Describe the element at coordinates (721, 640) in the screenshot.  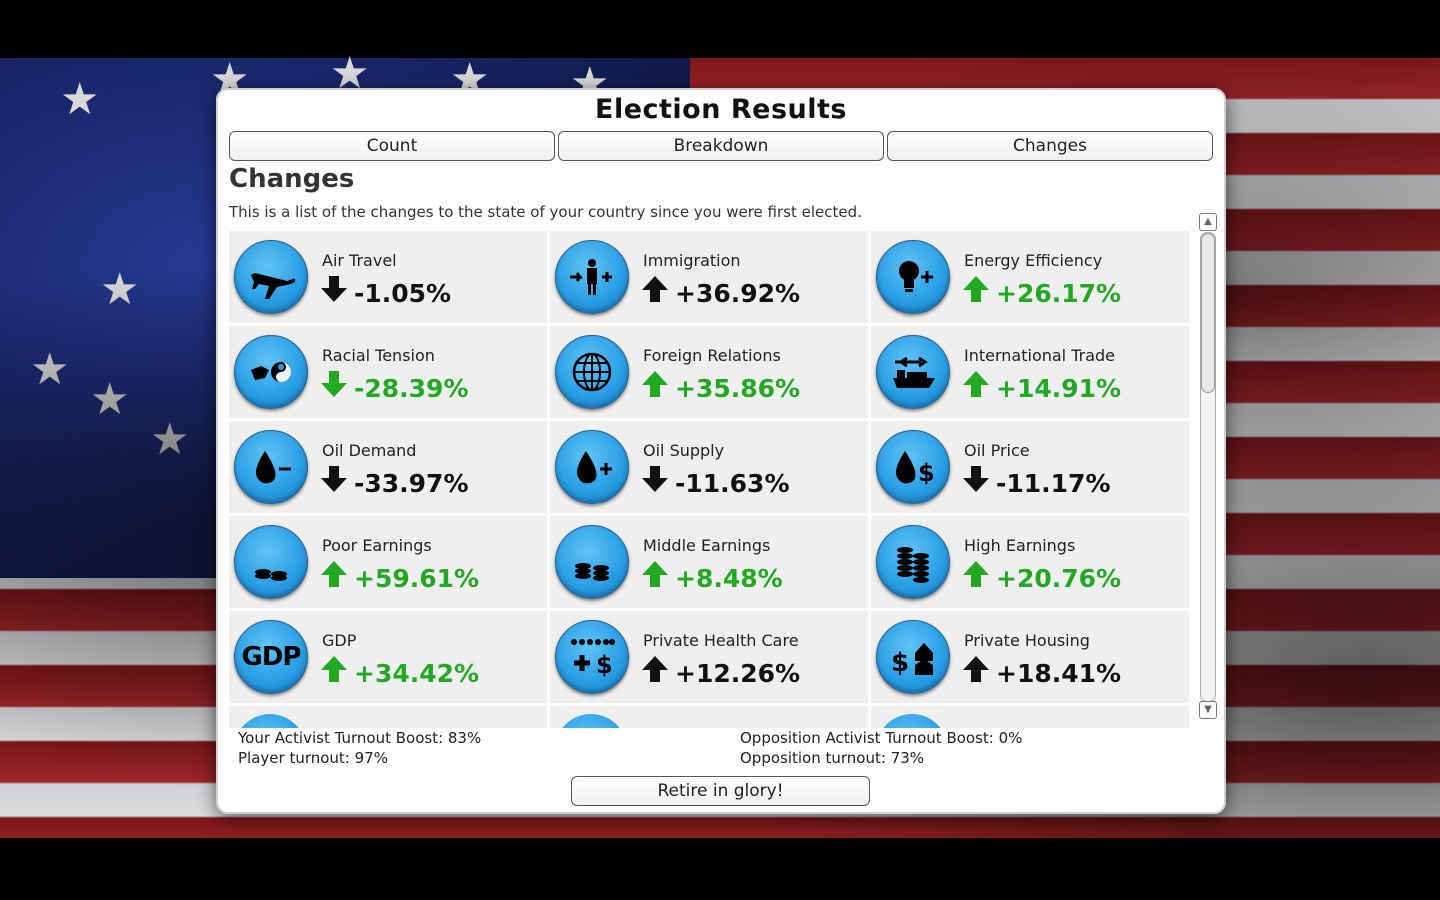
I see `change-label: Private Health Care` at that location.